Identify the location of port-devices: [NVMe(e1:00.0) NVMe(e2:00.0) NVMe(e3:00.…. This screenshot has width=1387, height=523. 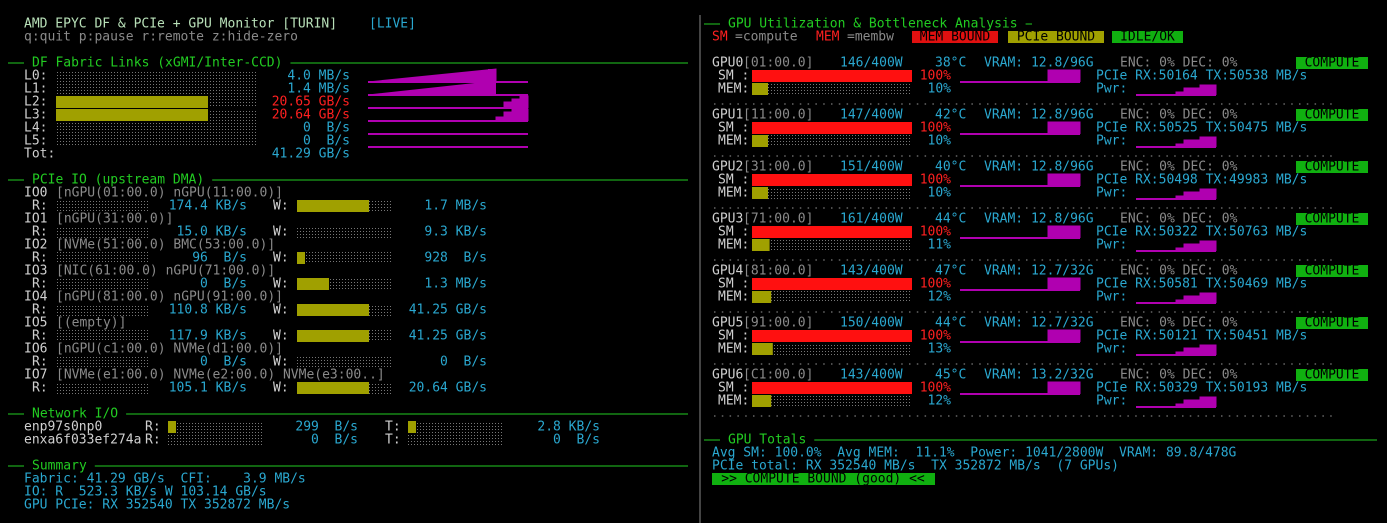
(220, 375).